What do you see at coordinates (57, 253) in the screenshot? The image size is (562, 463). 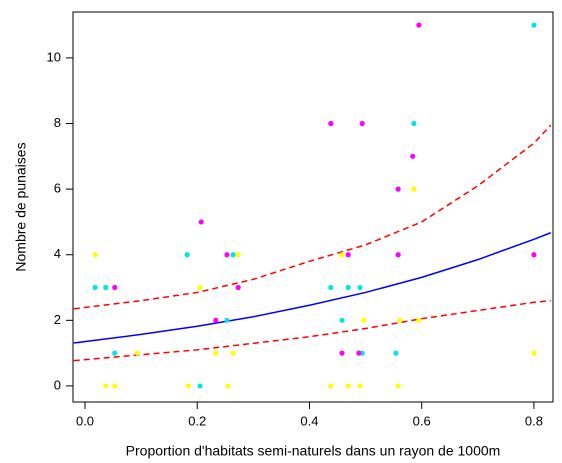 I see `y-tick-label: 4` at bounding box center [57, 253].